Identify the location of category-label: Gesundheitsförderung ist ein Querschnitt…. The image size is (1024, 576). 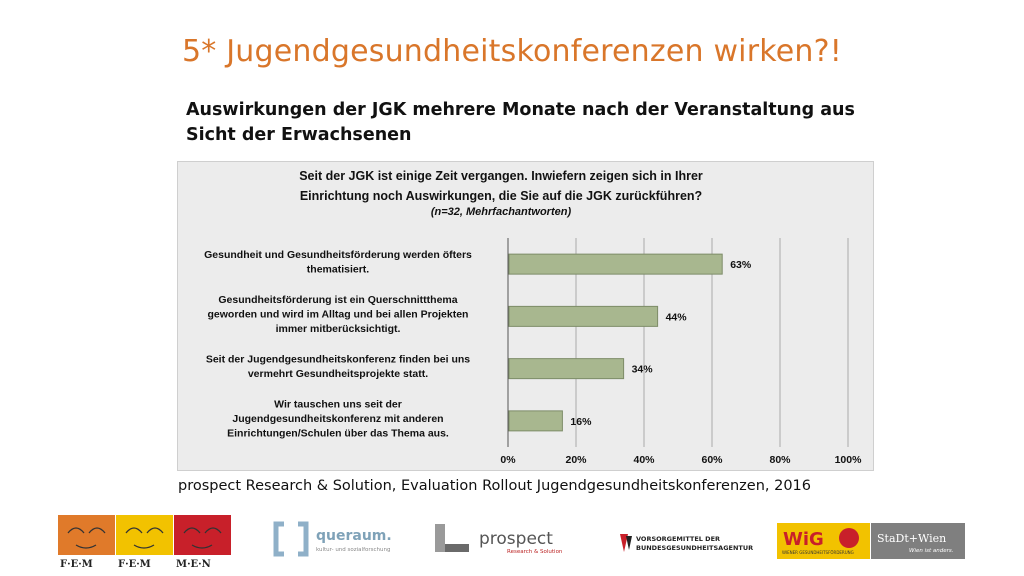
(337, 300).